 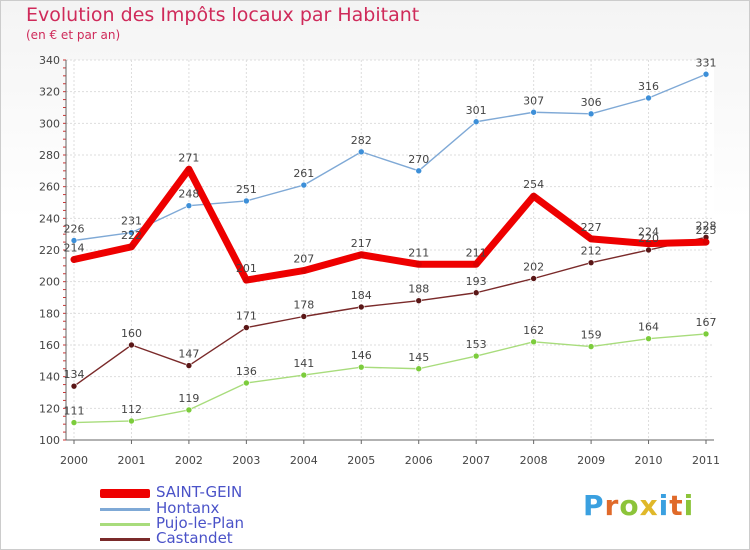 What do you see at coordinates (199, 492) in the screenshot?
I see `legend-label-saint-gein: SAINT-GEIN` at bounding box center [199, 492].